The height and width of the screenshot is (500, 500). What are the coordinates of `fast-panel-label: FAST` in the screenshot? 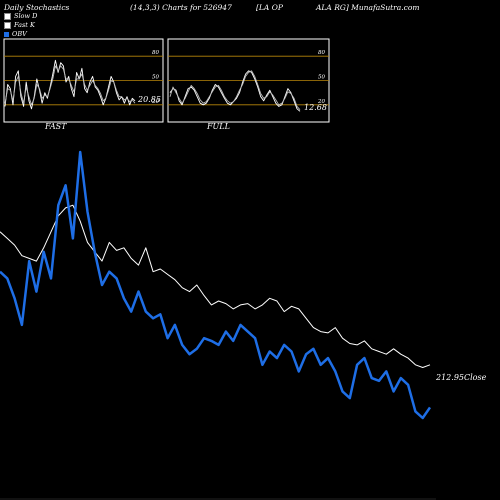 It's located at (55, 126).